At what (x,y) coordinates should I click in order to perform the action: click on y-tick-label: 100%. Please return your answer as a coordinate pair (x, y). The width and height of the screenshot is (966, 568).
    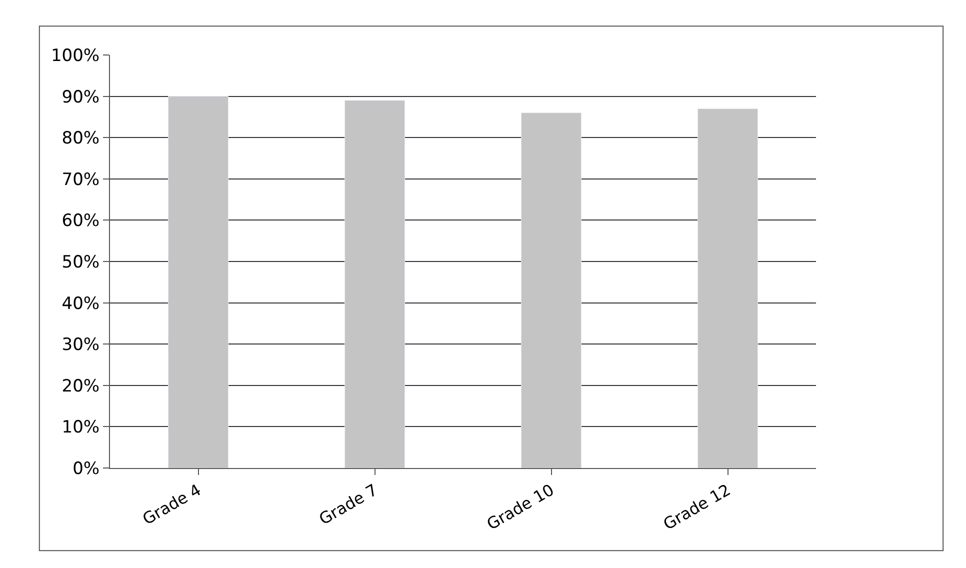
    Looking at the image, I should click on (75, 56).